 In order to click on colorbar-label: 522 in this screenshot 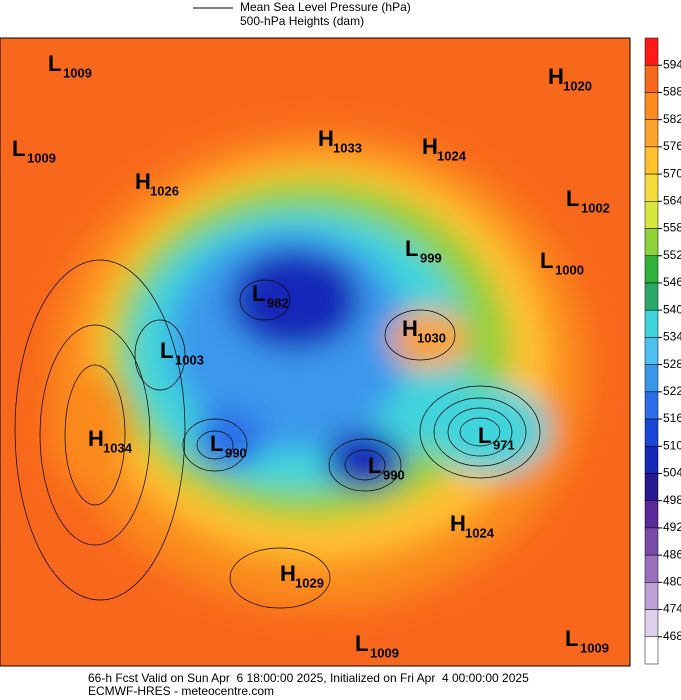, I will do `click(672, 391)`.